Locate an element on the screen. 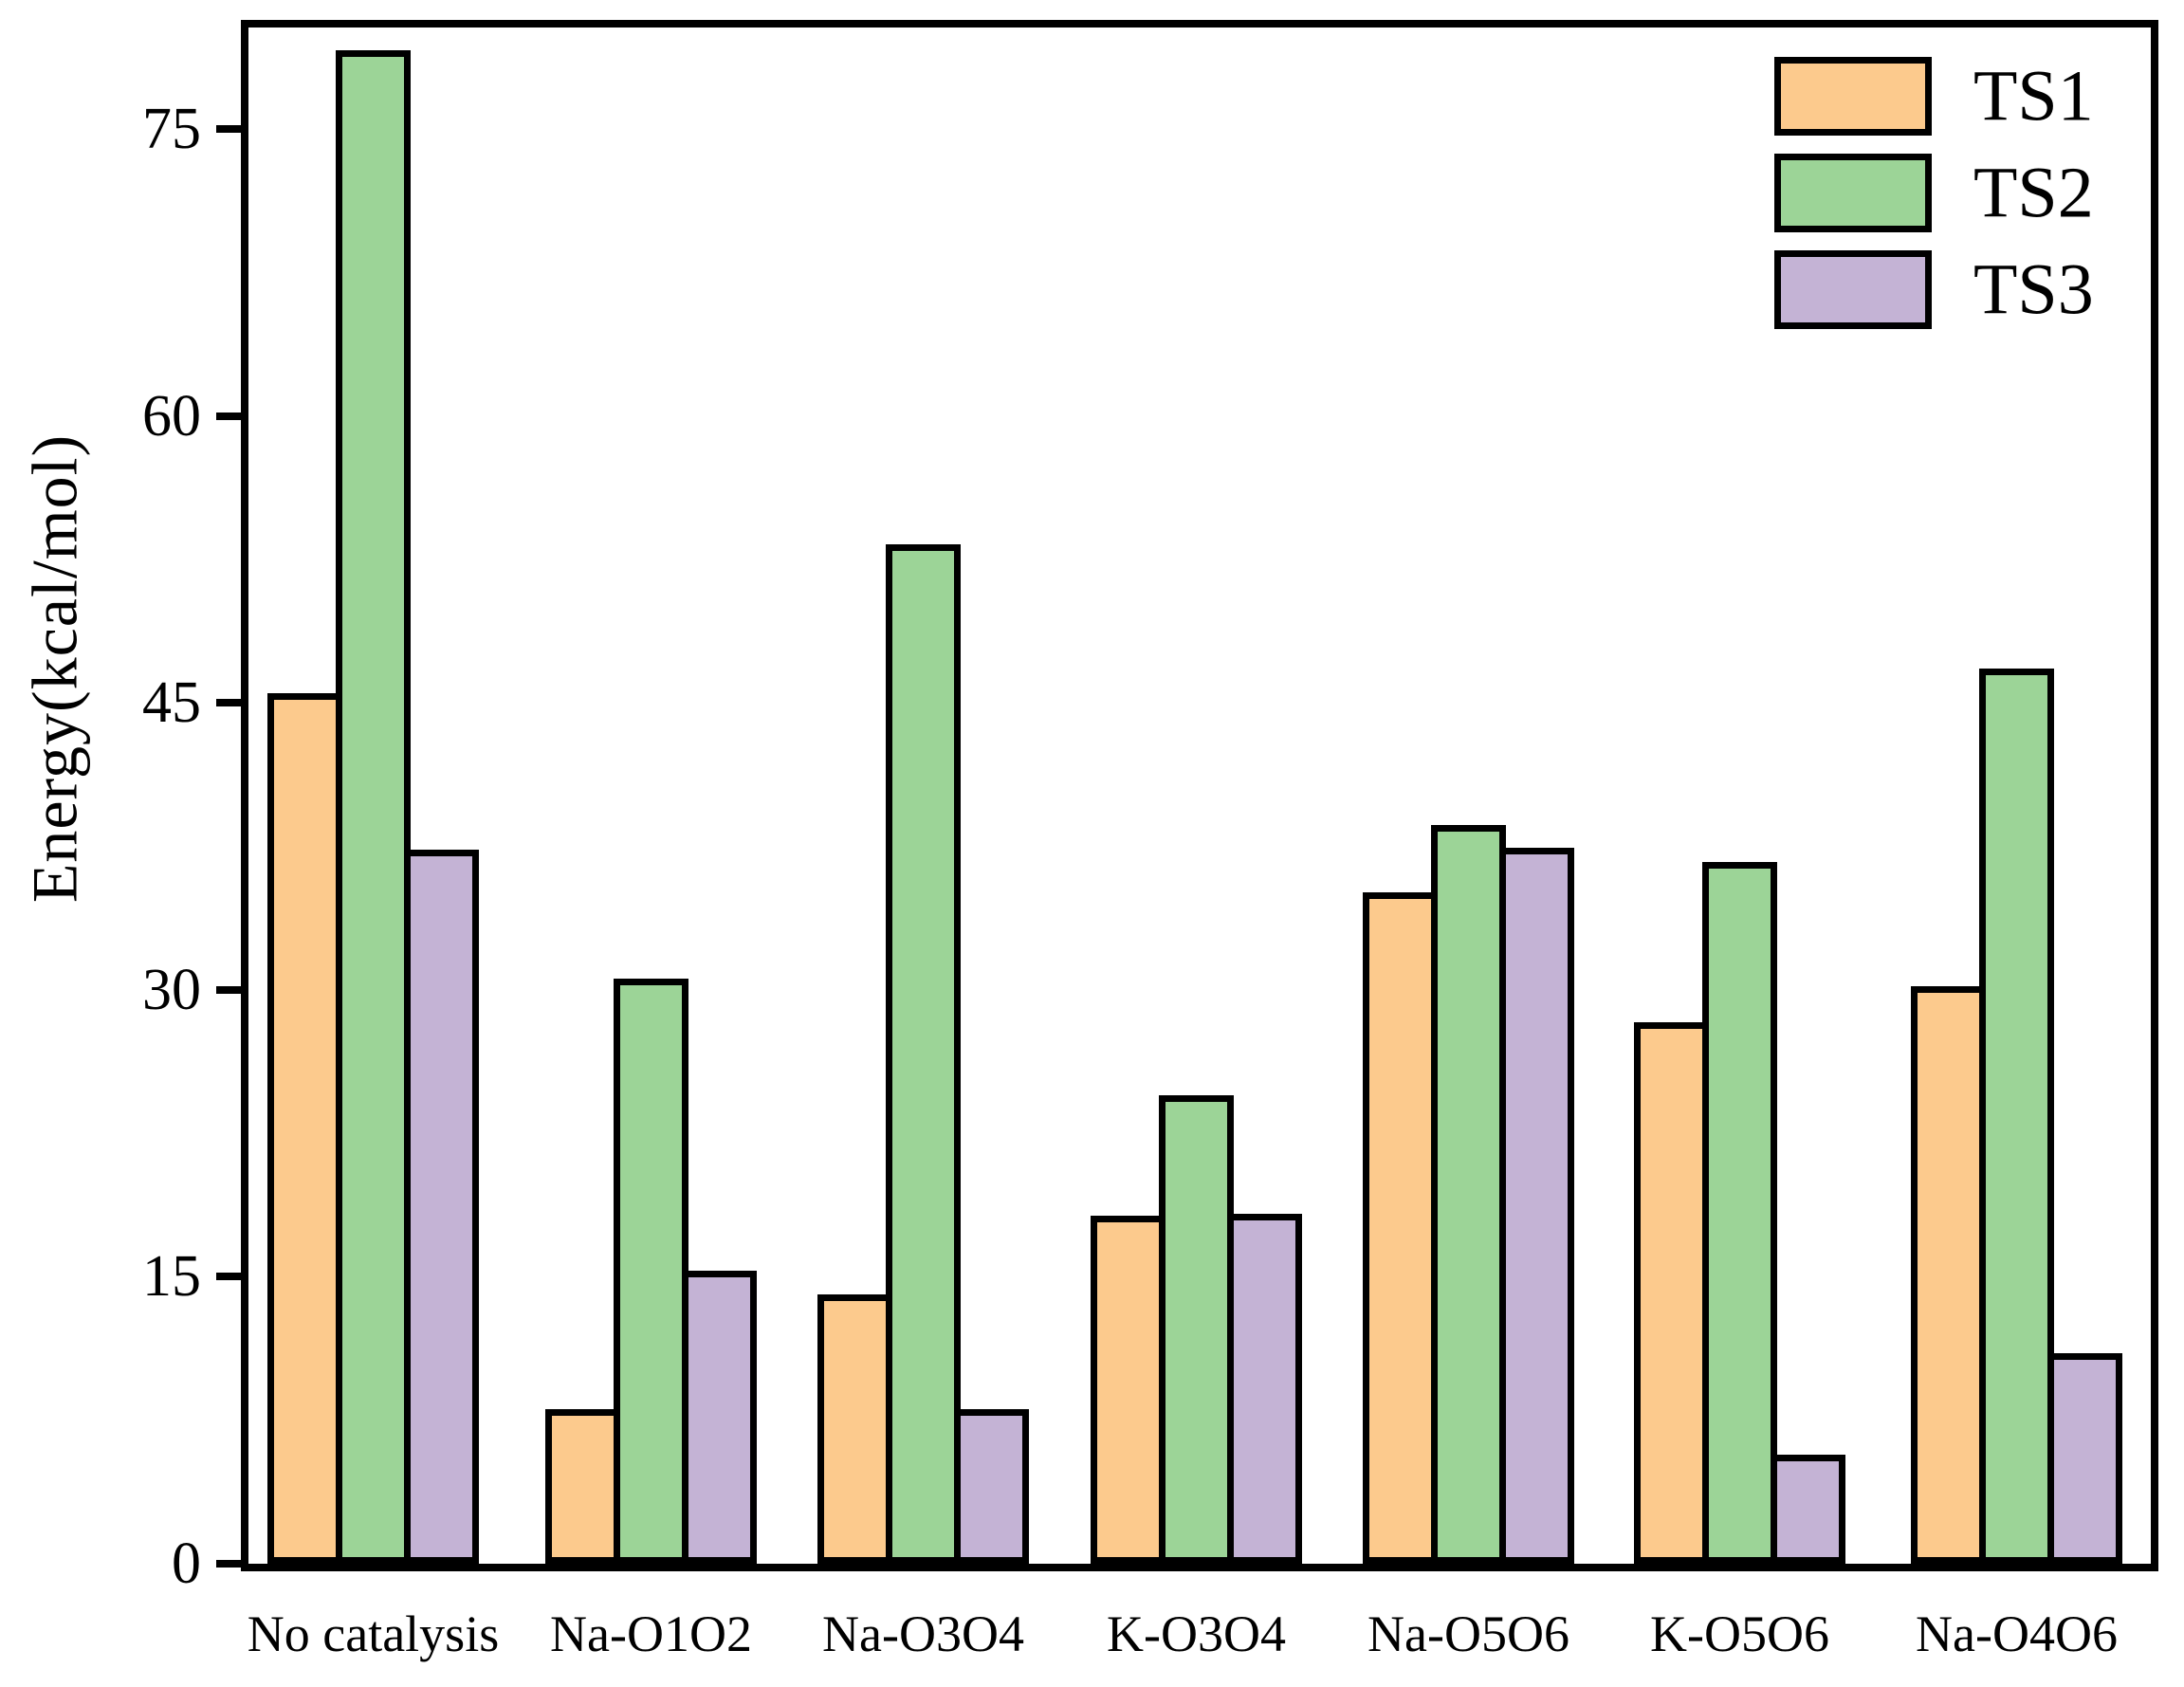 This screenshot has width=2184, height=1687. bar-ts2-group5 is located at coordinates (1468, 1195).